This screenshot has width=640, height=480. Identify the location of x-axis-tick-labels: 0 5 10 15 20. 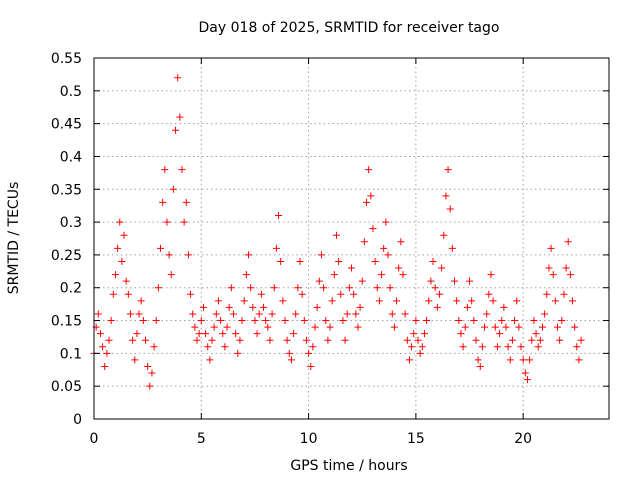
(311, 439).